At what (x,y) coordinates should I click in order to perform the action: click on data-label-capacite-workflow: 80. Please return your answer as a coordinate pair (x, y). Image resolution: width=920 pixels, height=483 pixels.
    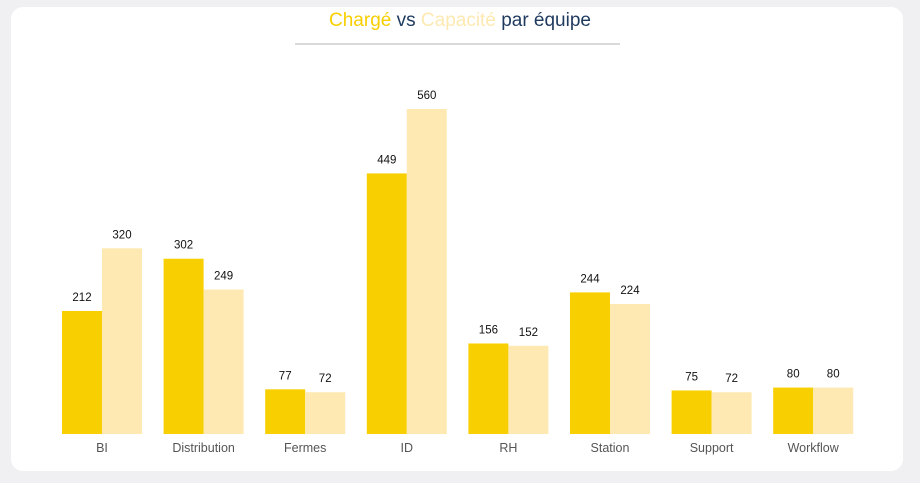
    Looking at the image, I should click on (833, 375).